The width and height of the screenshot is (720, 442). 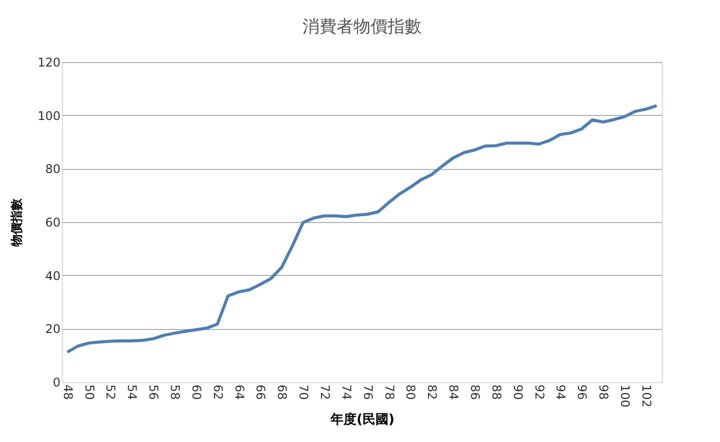 What do you see at coordinates (49, 115) in the screenshot?
I see `y-tick-label: 100` at bounding box center [49, 115].